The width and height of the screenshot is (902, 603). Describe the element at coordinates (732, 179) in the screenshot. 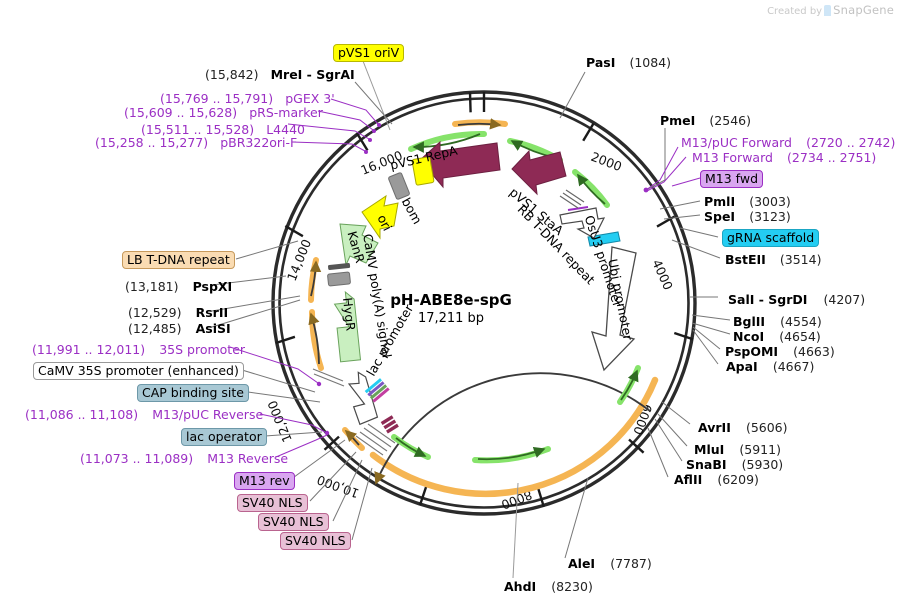

I see `feature-chip-m13-fwd: M13 fwd` at that location.